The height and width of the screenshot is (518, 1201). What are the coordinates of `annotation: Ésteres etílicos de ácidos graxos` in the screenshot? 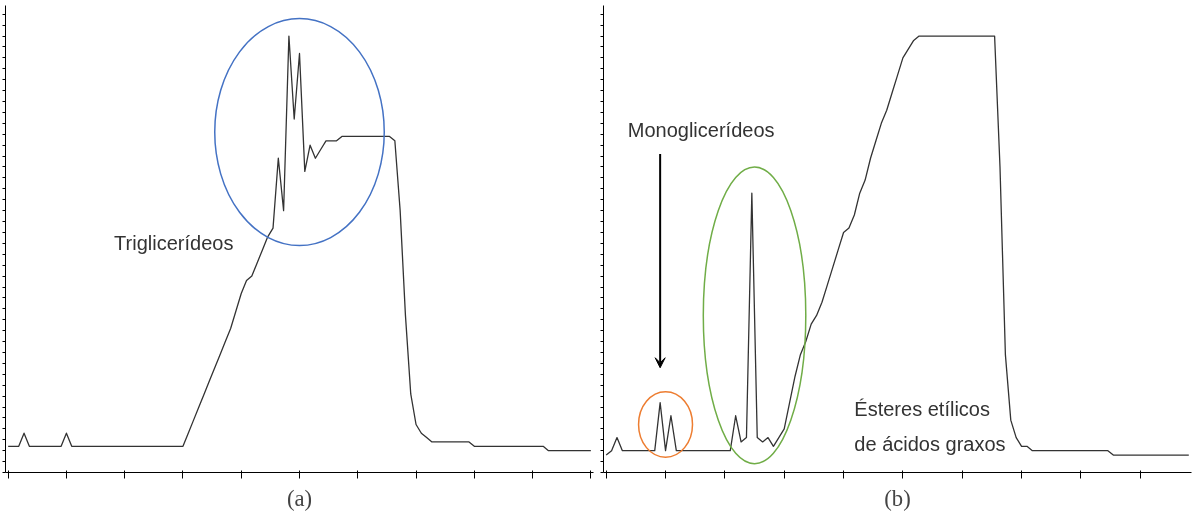 It's located at (930, 427).